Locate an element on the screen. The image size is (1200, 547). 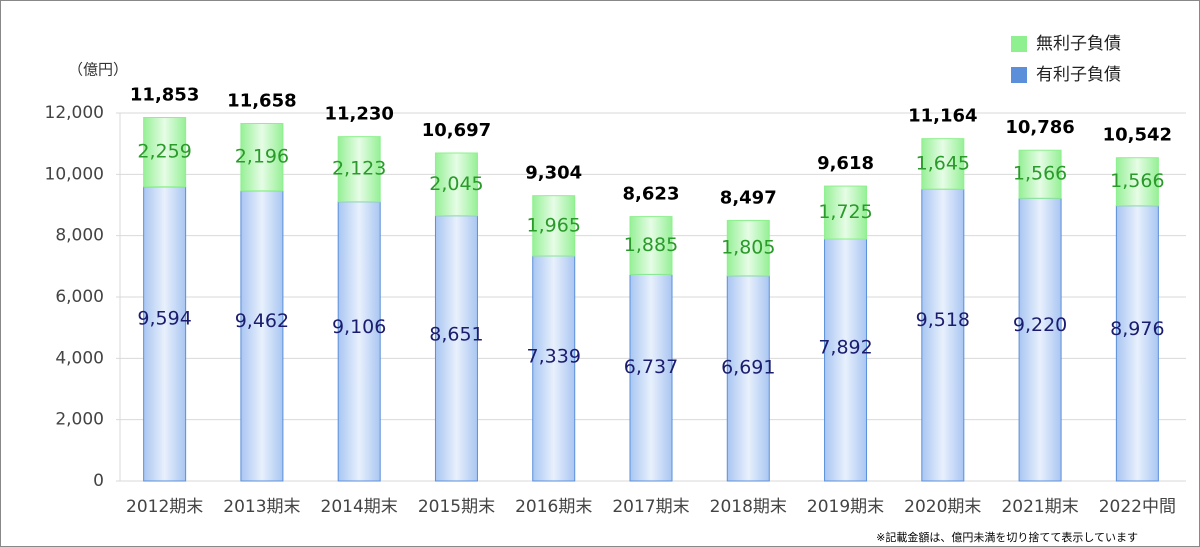
footnote: ※記載金額は、億円未満を切り捨てて表示しています is located at coordinates (1007, 537).